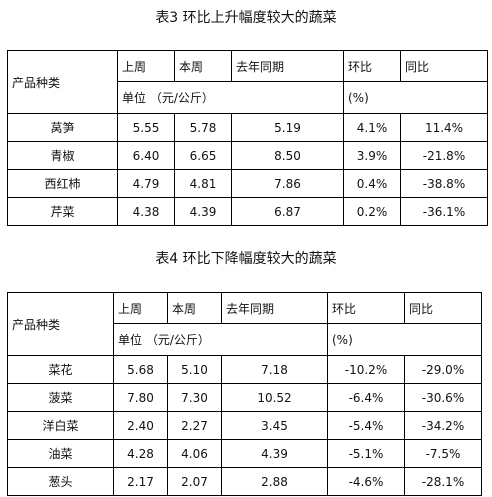 The height and width of the screenshot is (497, 492). I want to click on table-row: 葱头 2.17 2.07 2.88 -4.6% -28.1%, so click(244, 481).